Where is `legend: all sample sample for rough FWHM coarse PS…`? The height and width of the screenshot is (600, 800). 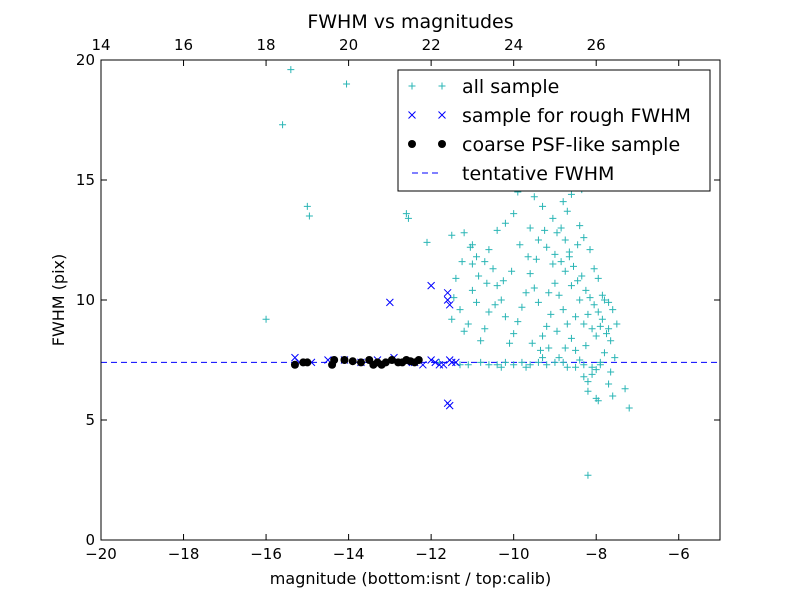 legend: all sample sample for rough FWHM coarse PS… is located at coordinates (554, 130).